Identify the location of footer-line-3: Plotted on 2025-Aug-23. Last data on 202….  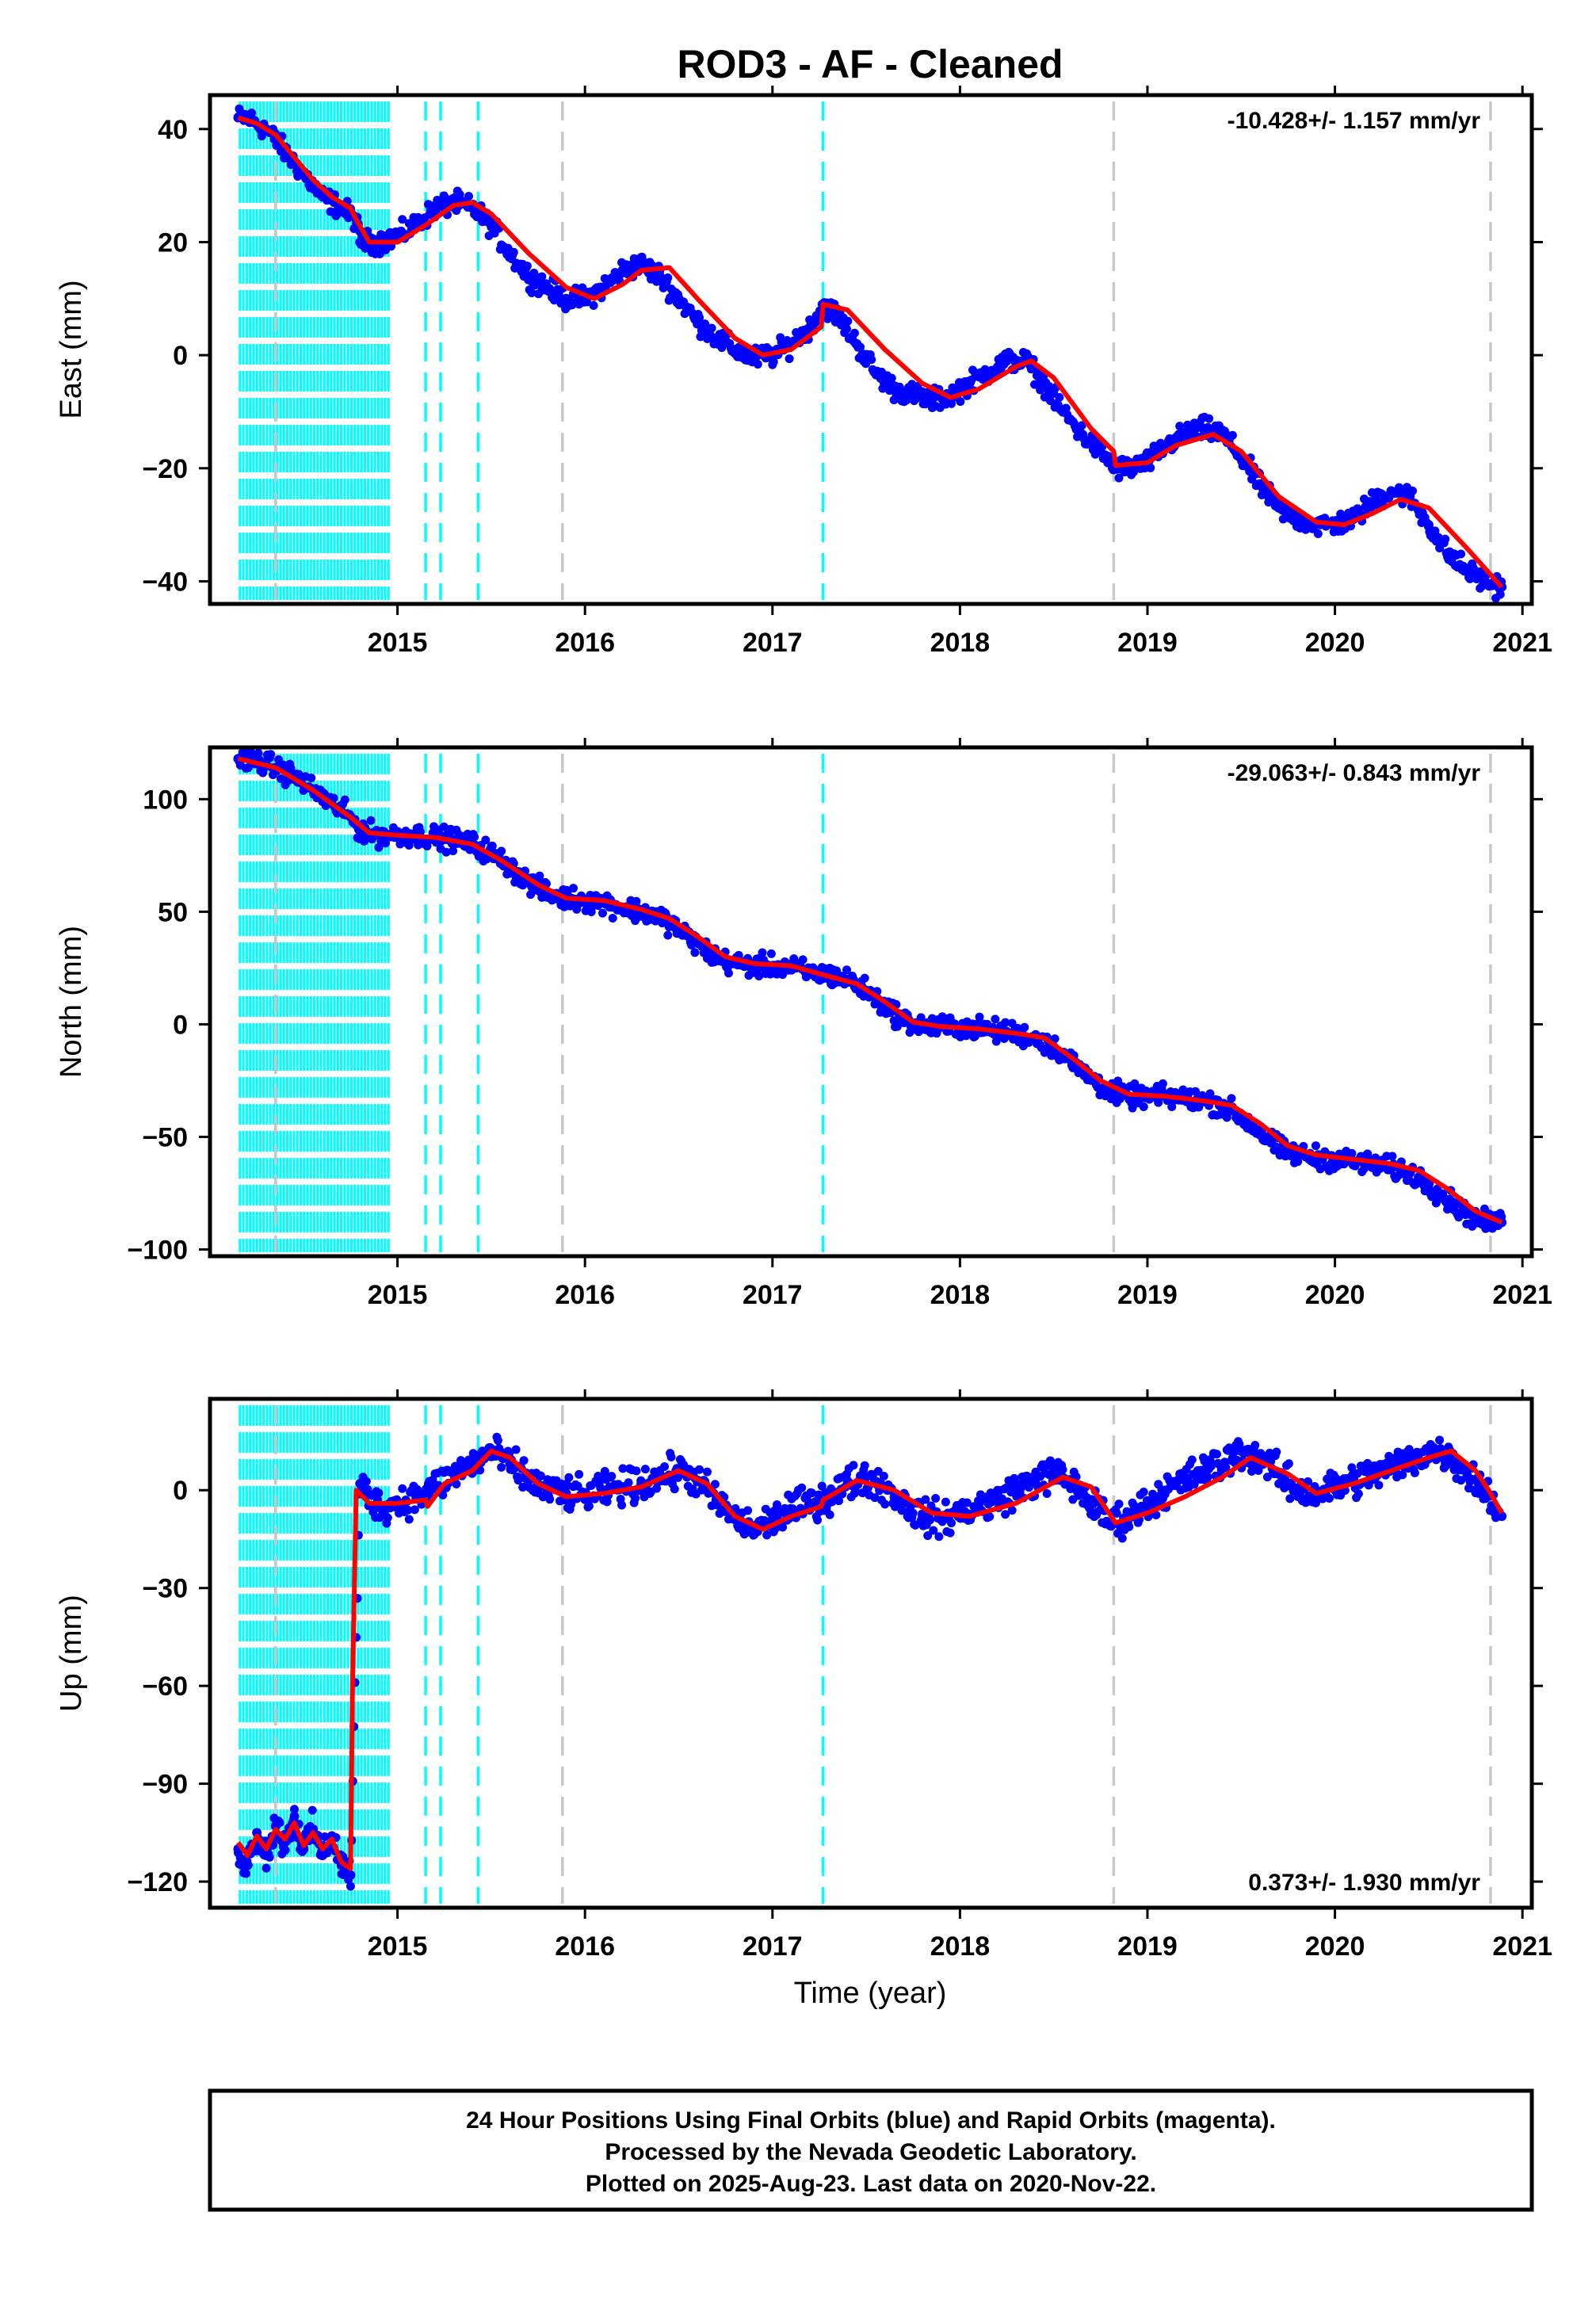
(871, 2184).